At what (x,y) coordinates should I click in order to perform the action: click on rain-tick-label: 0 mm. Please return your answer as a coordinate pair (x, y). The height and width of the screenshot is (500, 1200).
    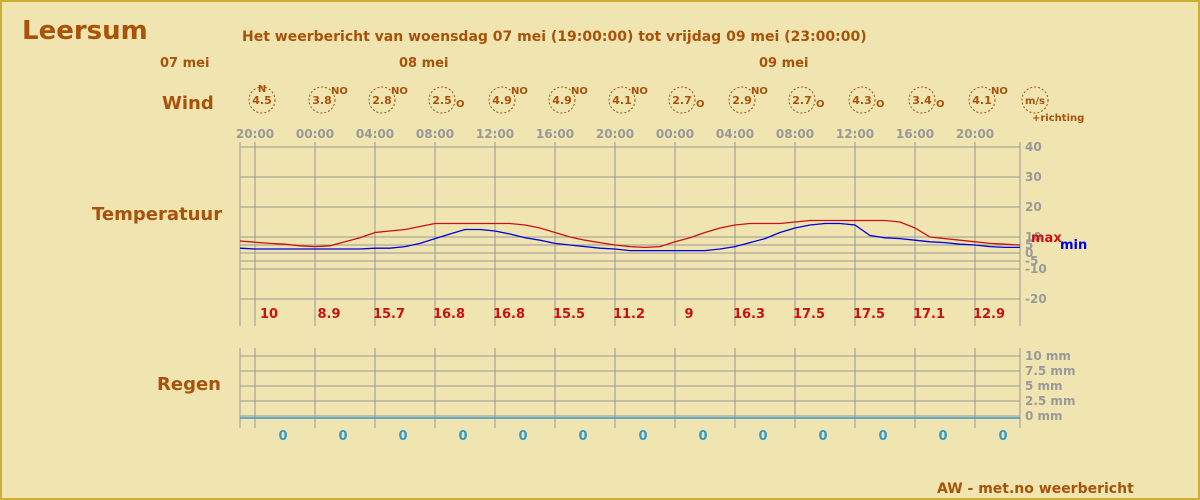
    Looking at the image, I should click on (1044, 416).